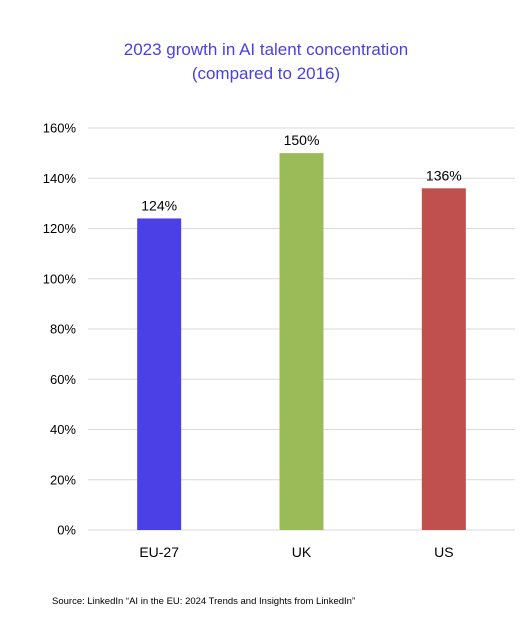  I want to click on category-label: US, so click(443, 552).